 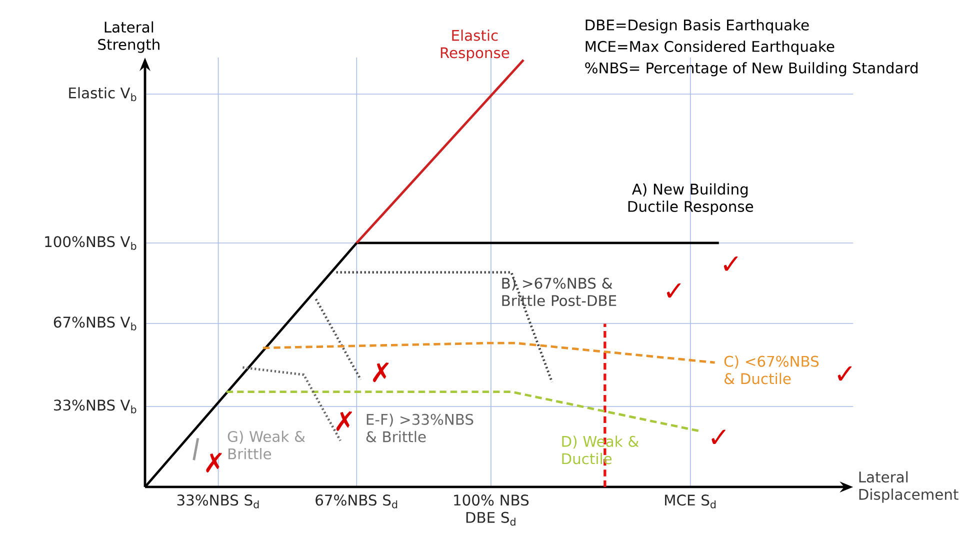 I want to click on series-label: B) >67%NBS & Brittle Post-DBE, so click(x=559, y=291).